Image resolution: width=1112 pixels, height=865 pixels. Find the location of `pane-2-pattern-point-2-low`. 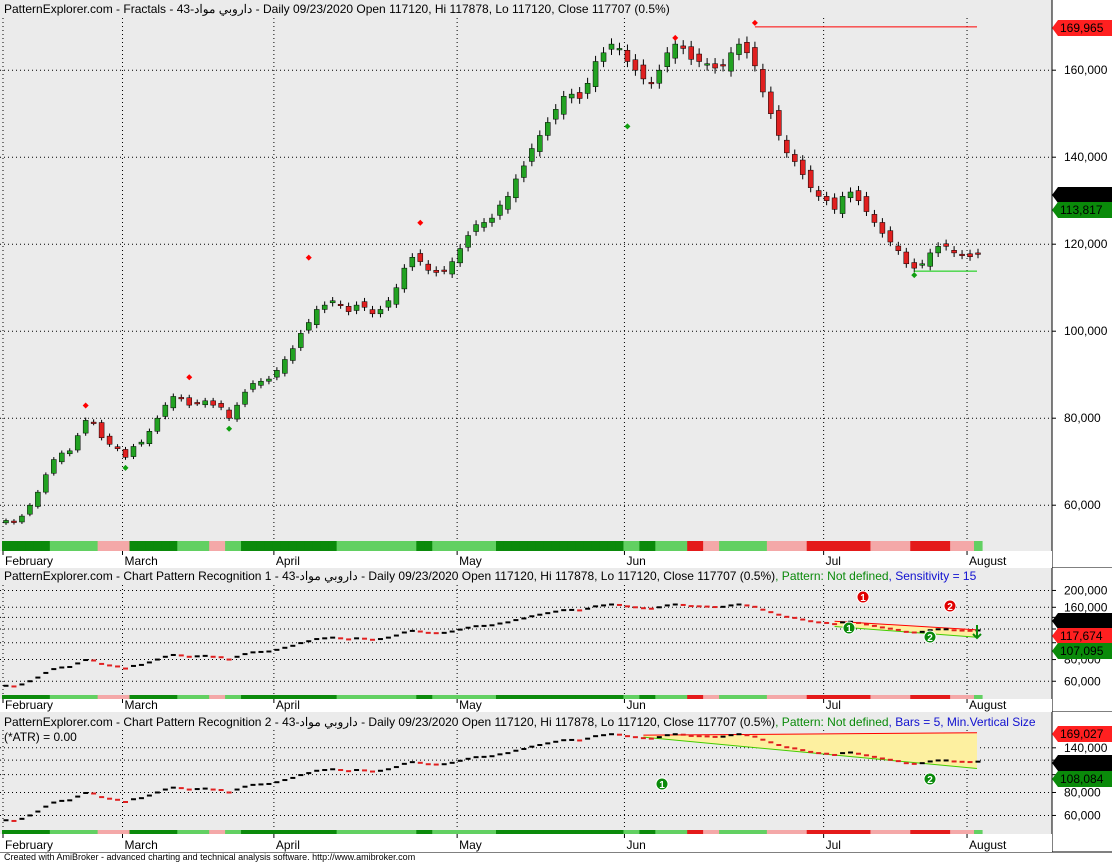

pane-2-pattern-point-2-low is located at coordinates (930, 637).